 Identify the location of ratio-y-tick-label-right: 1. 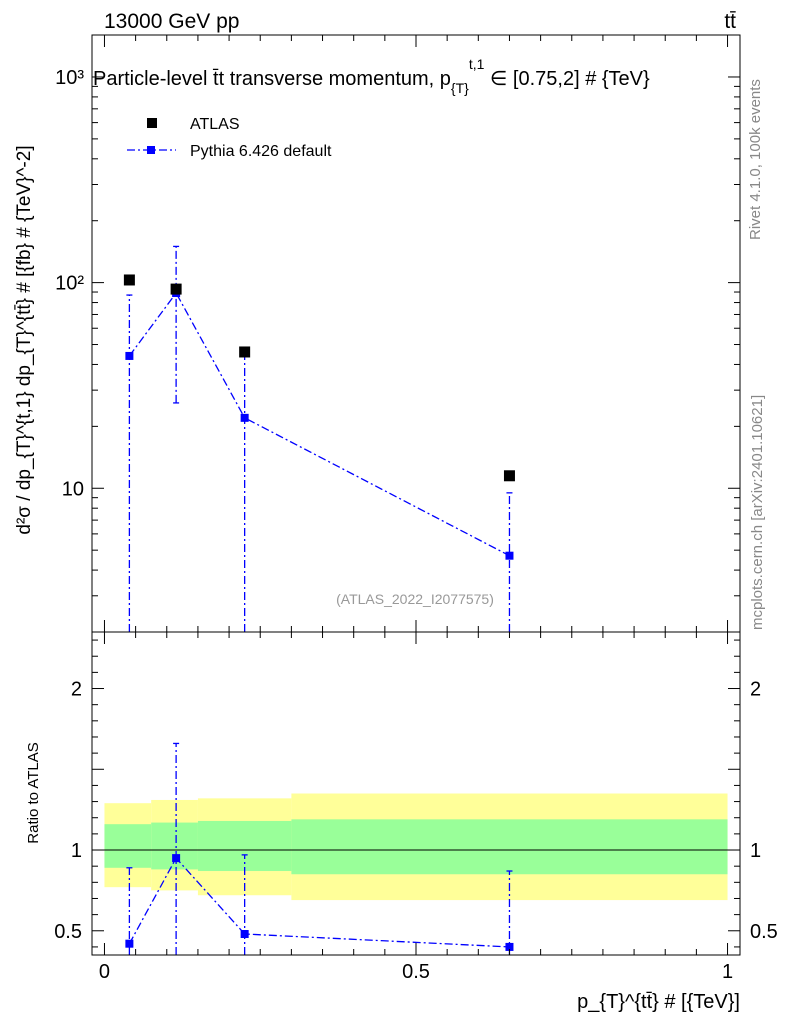
(755, 851).